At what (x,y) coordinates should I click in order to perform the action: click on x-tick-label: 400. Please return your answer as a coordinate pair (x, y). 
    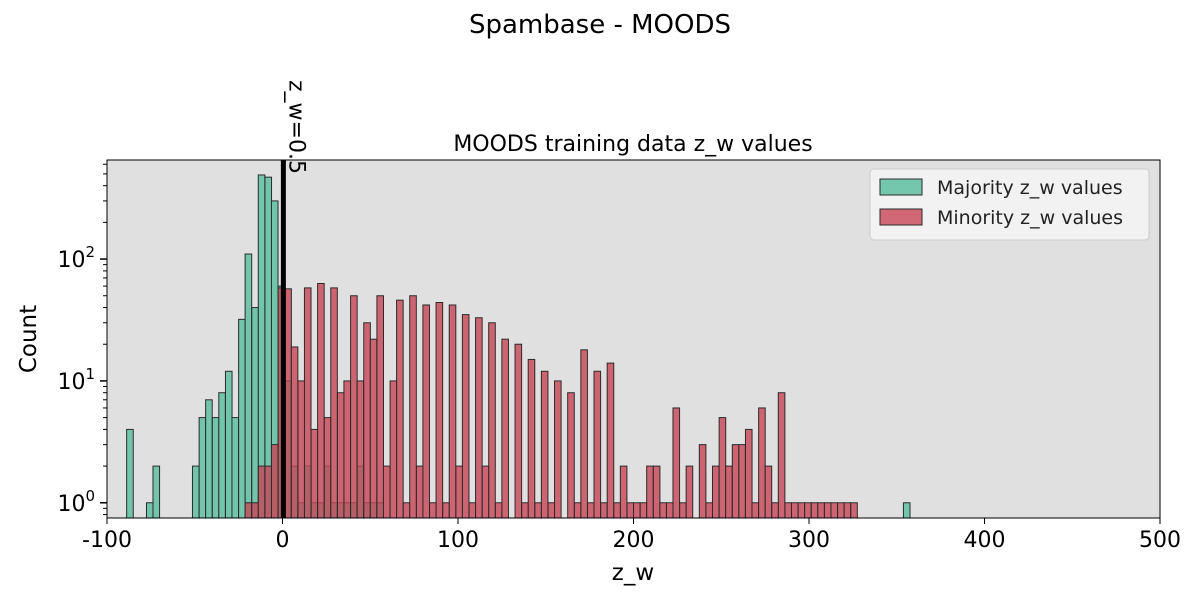
    Looking at the image, I should click on (985, 540).